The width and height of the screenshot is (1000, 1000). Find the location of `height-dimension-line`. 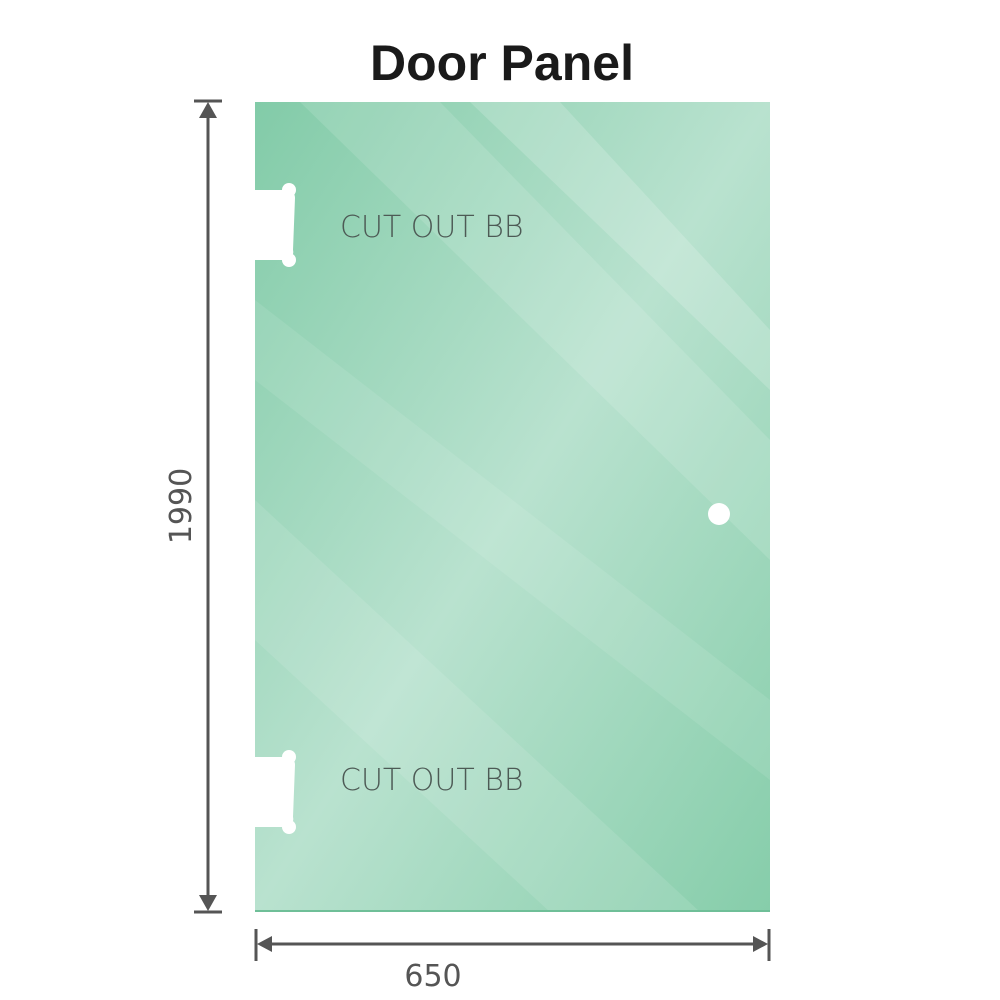

height-dimension-line is located at coordinates (208, 506).